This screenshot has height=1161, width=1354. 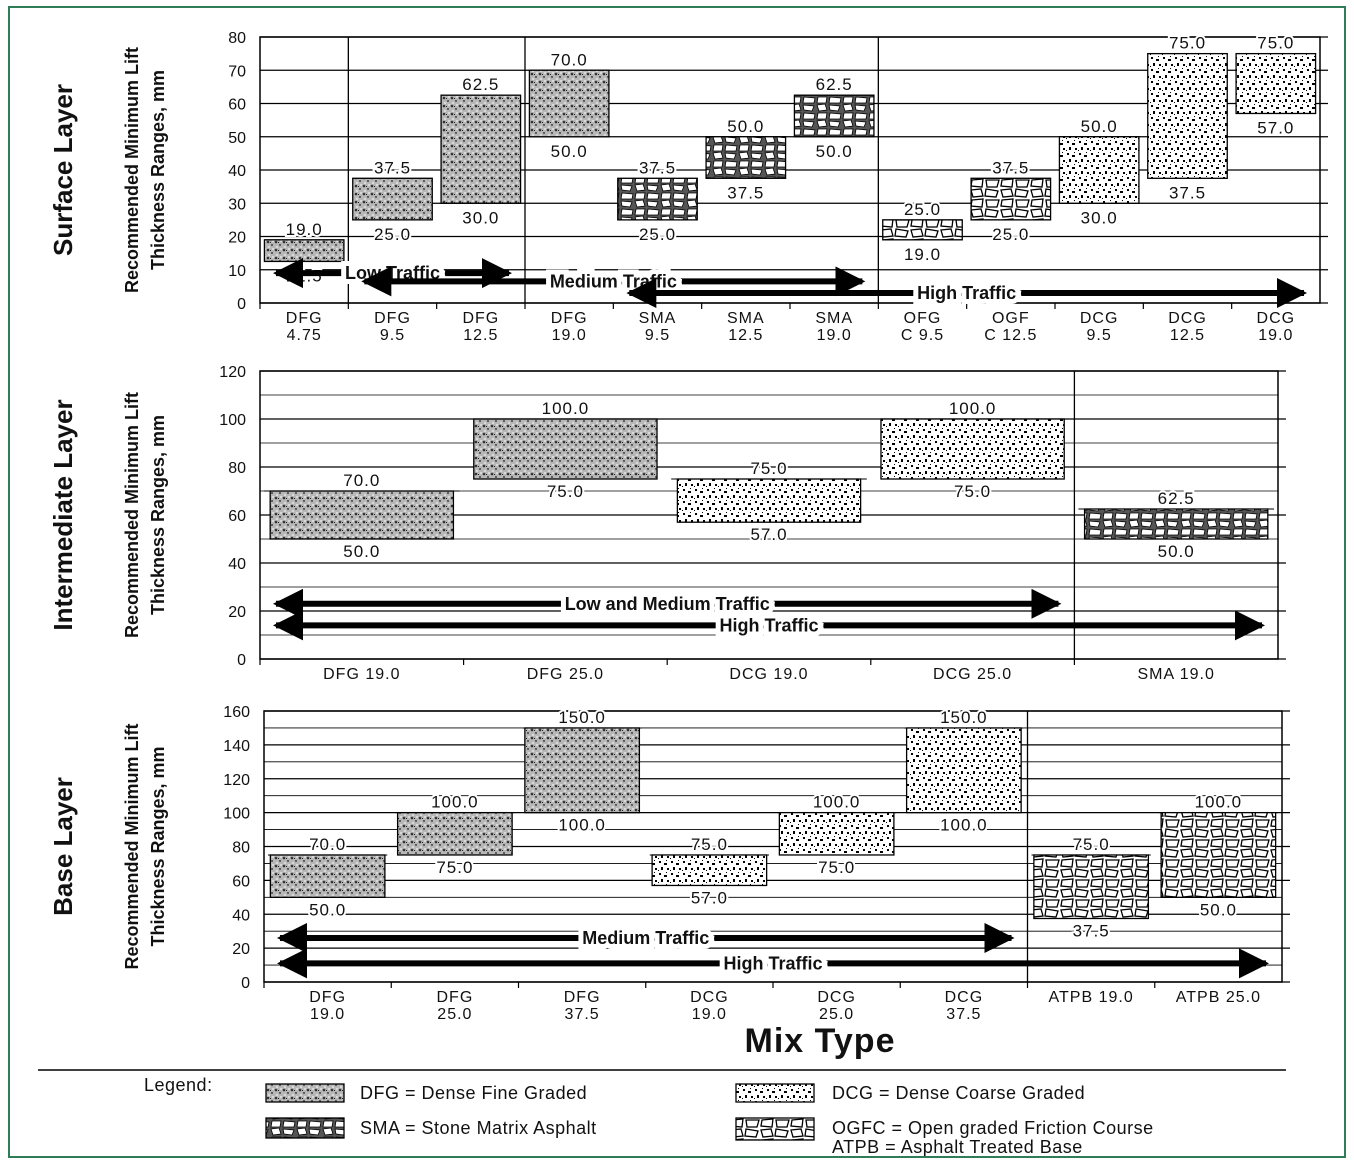 I want to click on surface-bar-min-label: 57.0, so click(x=1275, y=127).